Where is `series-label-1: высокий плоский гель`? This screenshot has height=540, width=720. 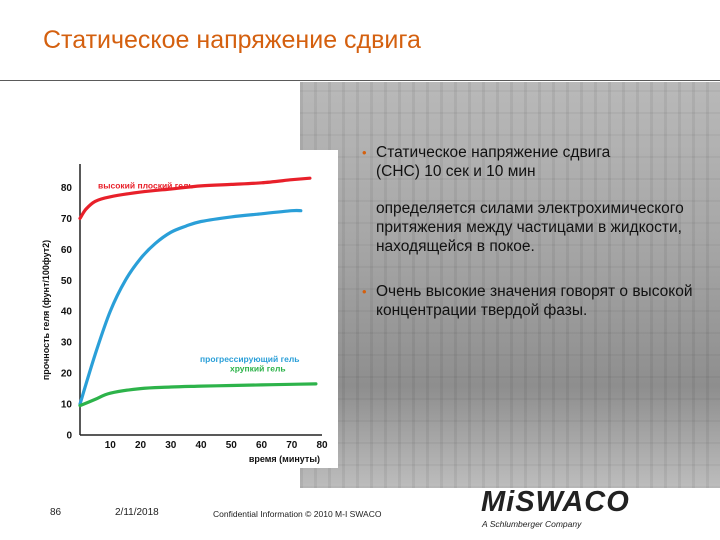
series-label-1: высокий плоский гель is located at coordinates (146, 185).